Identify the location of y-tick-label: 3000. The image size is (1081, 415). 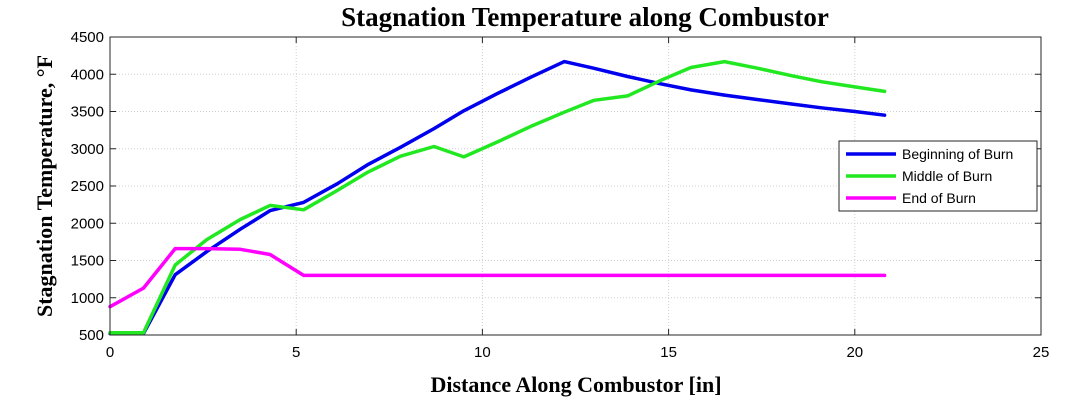
(87, 149).